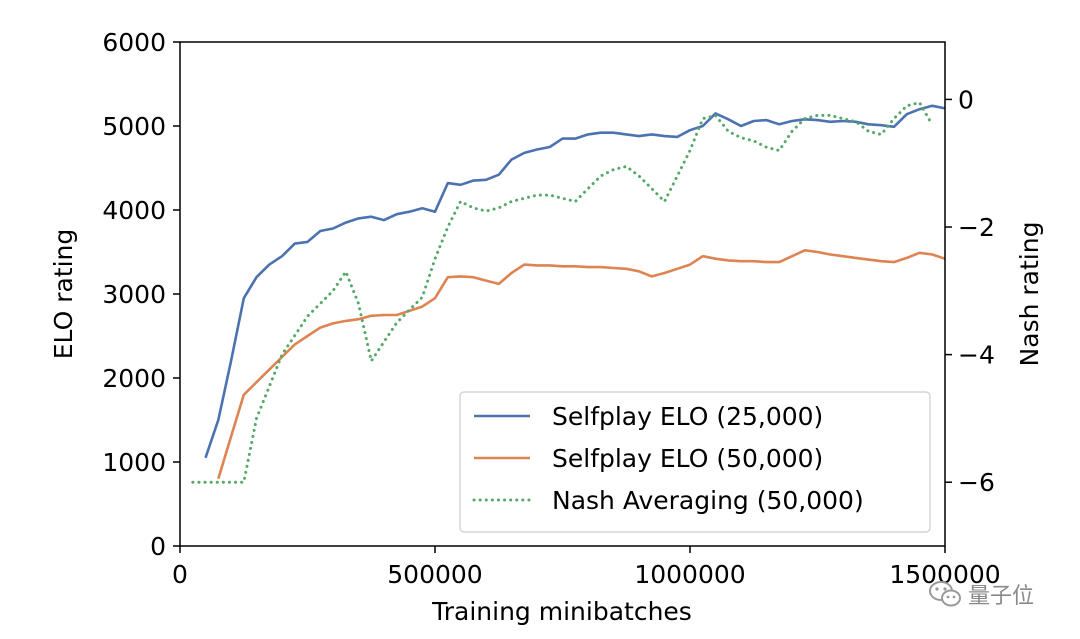 This screenshot has height=639, width=1080. I want to click on x-tick-label: 1500000, so click(944, 574).